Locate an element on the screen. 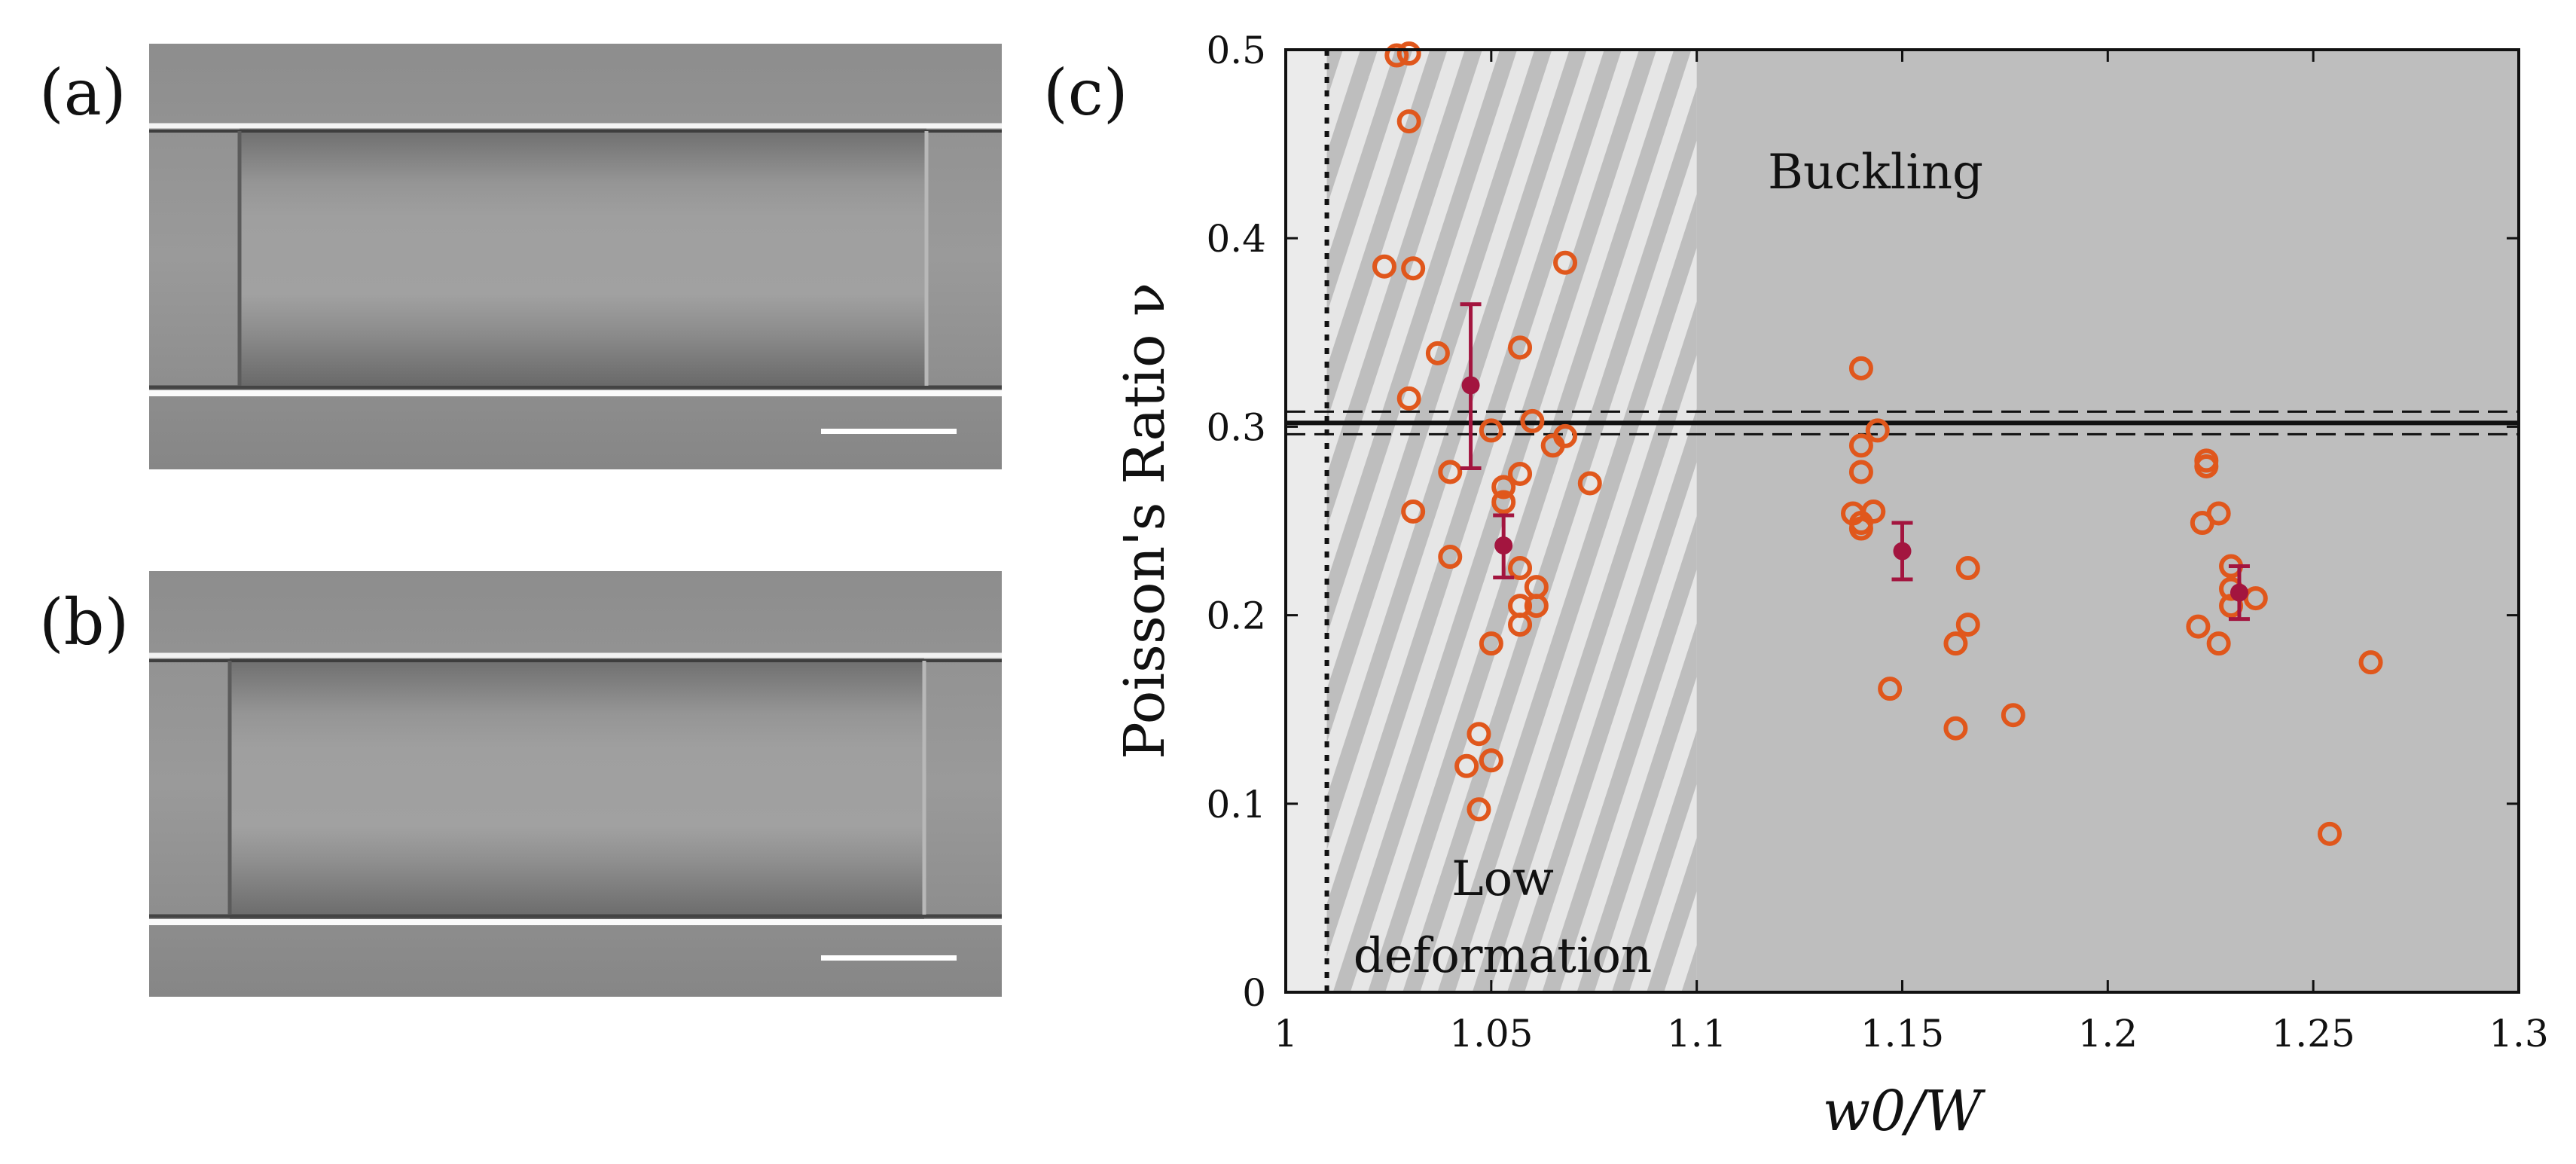 This screenshot has height=1164, width=2576. y-tick-label: 0 is located at coordinates (1254, 993).